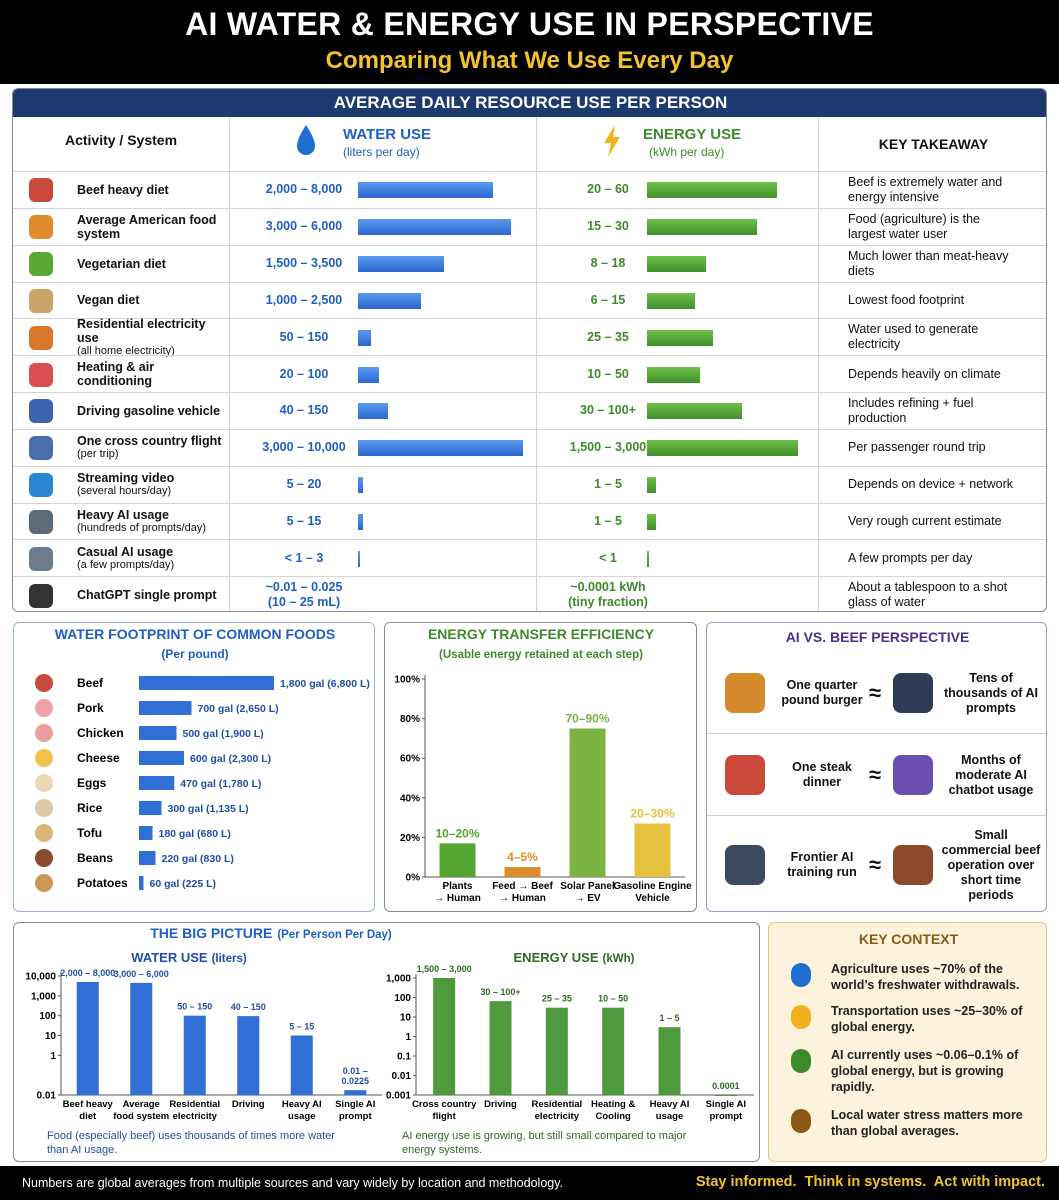  Describe the element at coordinates (183, 884) in the screenshot. I see `value-label: 60 gal (225 L)` at that location.